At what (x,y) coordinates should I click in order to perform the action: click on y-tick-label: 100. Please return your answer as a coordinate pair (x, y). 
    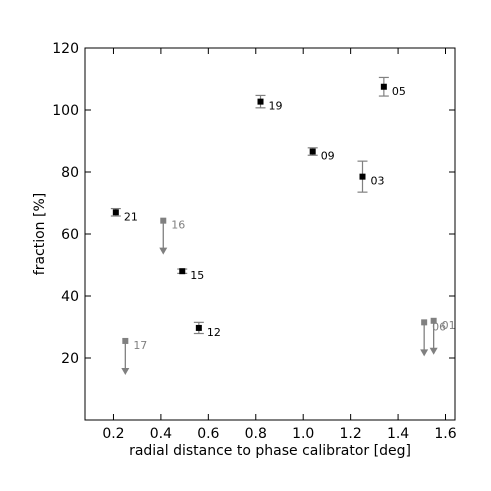
    Looking at the image, I should click on (65, 111).